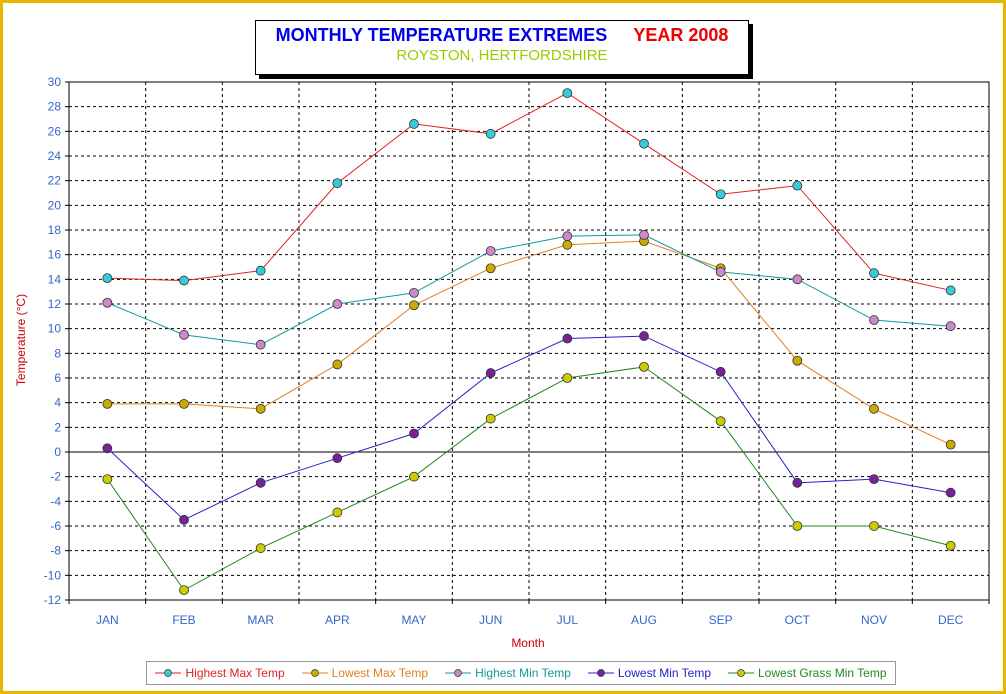 This screenshot has width=1006, height=694. What do you see at coordinates (235, 673) in the screenshot?
I see `legend-label: Highest Max Temp` at bounding box center [235, 673].